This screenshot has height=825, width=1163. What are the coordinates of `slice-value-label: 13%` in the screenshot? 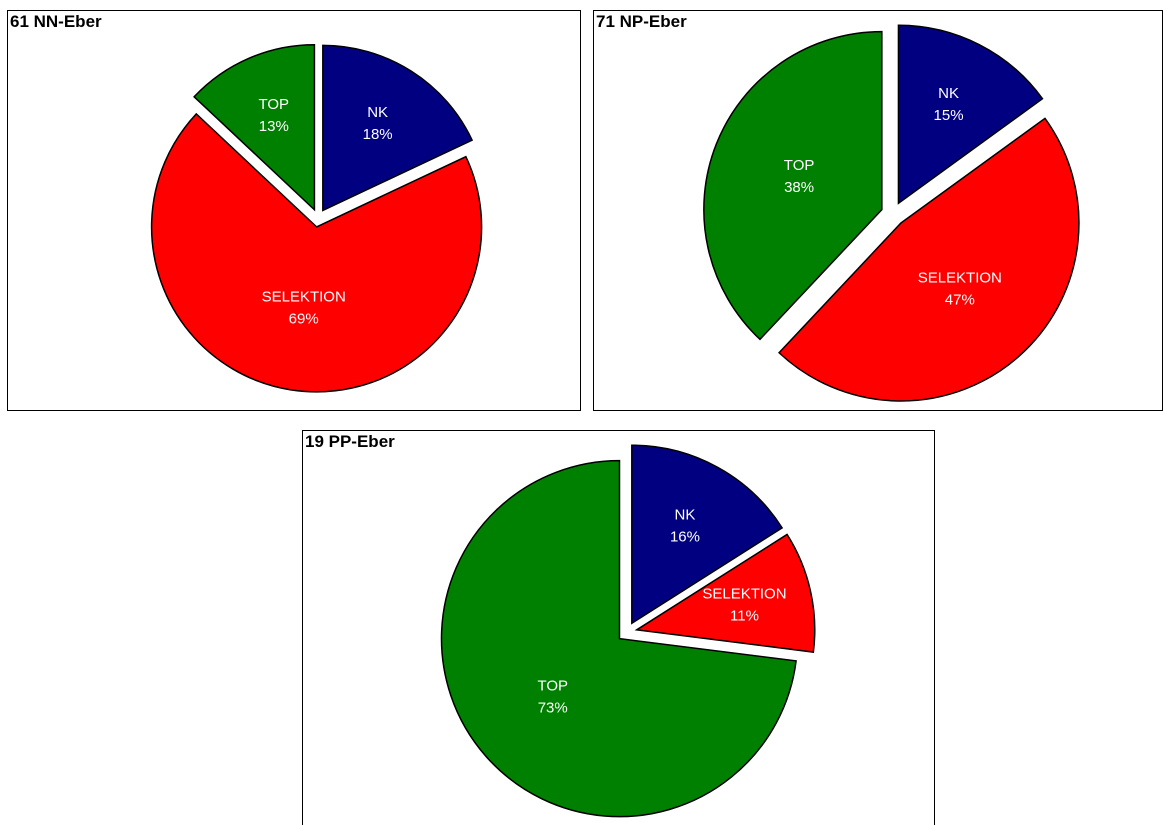 It's located at (274, 126).